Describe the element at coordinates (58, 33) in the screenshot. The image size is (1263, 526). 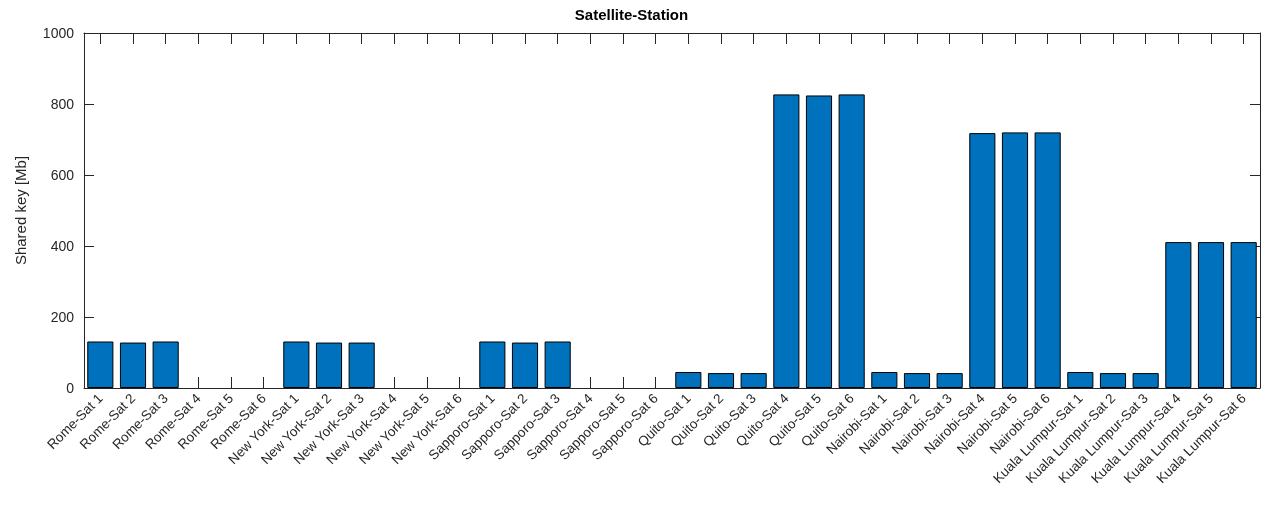
I see `y-tick-label: 1000` at that location.